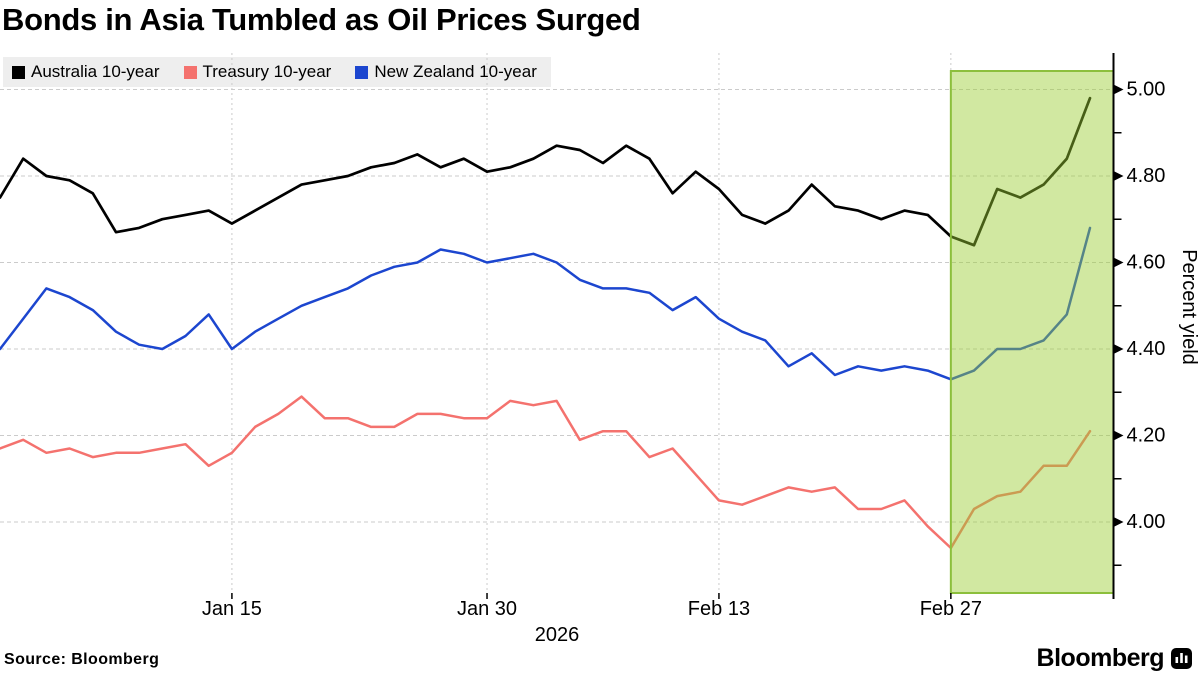 Image resolution: width=1200 pixels, height=675 pixels. What do you see at coordinates (232, 609) in the screenshot?
I see `x-tick-label: Jan 15` at bounding box center [232, 609].